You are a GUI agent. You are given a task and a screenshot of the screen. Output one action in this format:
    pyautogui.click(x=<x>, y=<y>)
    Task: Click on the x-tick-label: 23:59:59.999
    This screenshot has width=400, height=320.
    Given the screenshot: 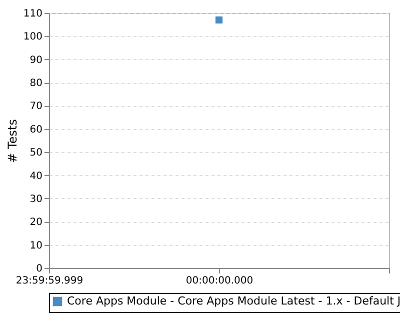 What is the action you would take?
    pyautogui.click(x=50, y=281)
    